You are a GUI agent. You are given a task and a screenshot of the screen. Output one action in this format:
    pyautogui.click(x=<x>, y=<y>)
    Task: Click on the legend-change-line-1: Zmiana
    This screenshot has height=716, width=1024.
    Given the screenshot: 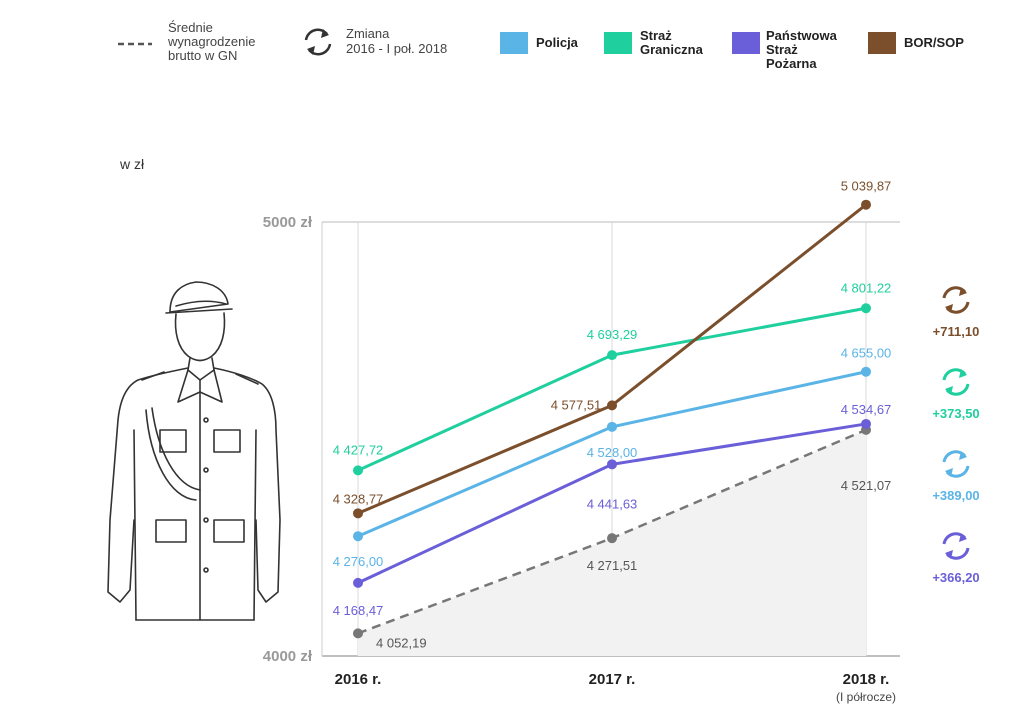 What is the action you would take?
    pyautogui.click(x=368, y=33)
    